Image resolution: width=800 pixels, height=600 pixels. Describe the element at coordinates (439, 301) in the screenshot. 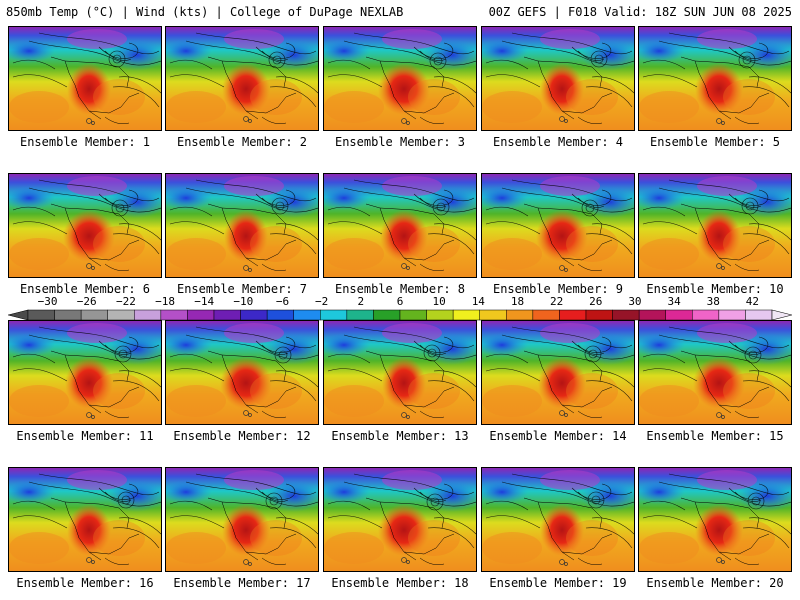

I see `colorbar-tick-label: 10` at that location.